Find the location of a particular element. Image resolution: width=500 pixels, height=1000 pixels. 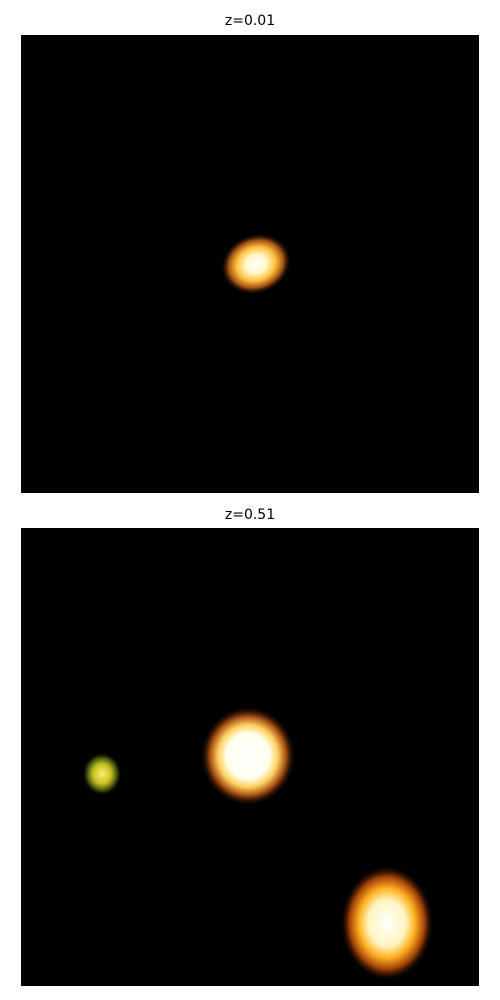

panel-title-bottom: z=0.51 is located at coordinates (250, 515).